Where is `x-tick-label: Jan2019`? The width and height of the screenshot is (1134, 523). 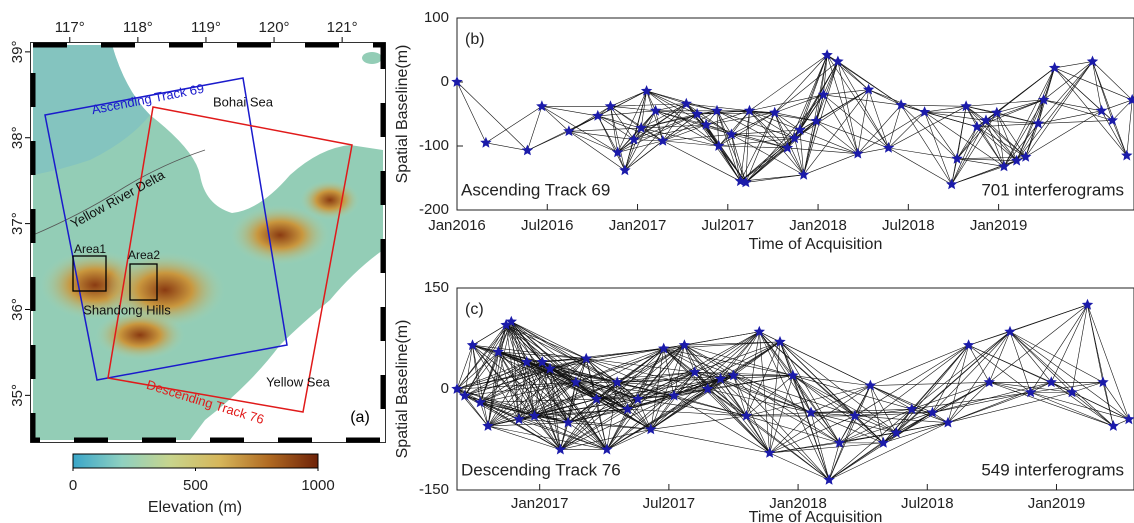
x-tick-label: Jan2019 is located at coordinates (999, 225).